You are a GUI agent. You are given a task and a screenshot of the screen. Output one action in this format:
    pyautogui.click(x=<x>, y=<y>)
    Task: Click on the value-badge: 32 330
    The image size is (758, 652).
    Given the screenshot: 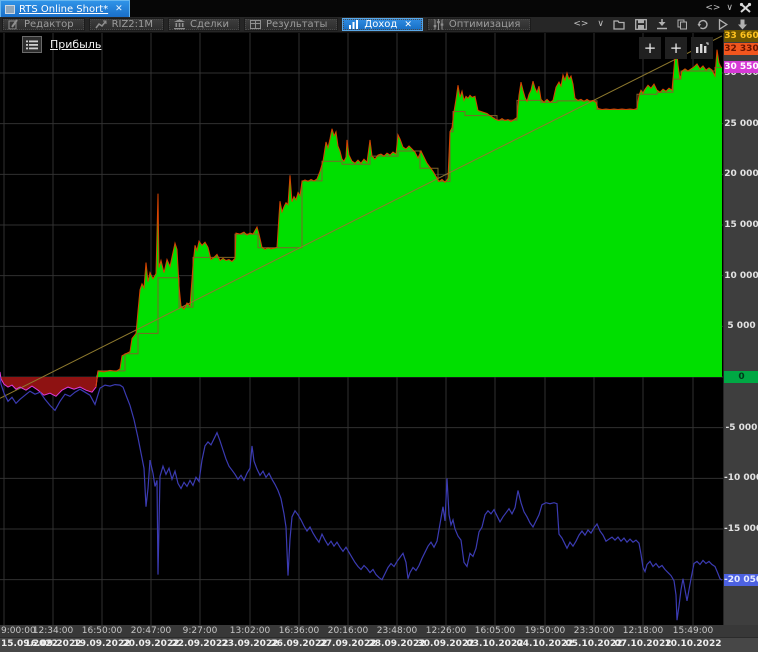 What is the action you would take?
    pyautogui.click(x=741, y=49)
    